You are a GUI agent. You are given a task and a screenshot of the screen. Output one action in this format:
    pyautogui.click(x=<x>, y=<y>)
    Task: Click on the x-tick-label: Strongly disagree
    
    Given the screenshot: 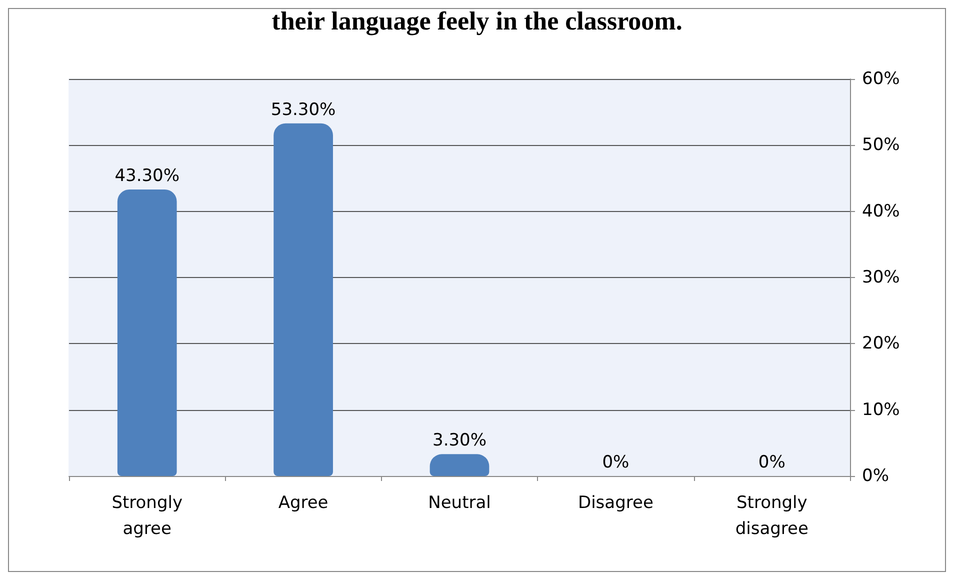 What is the action you would take?
    pyautogui.click(x=771, y=516)
    